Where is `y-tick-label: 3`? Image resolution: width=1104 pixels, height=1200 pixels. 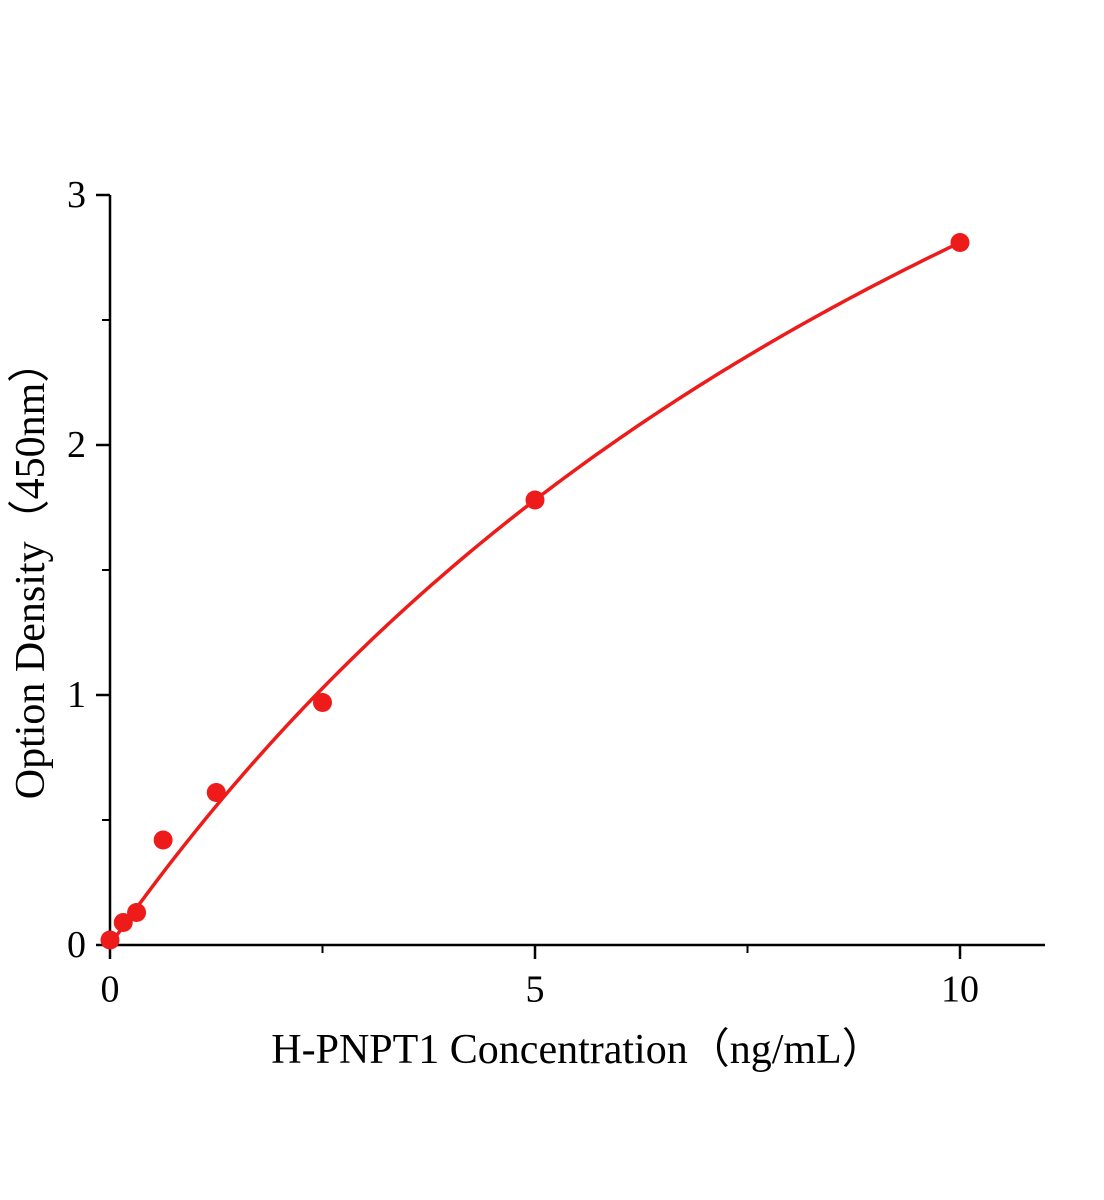 y-tick-label: 3 is located at coordinates (76, 195).